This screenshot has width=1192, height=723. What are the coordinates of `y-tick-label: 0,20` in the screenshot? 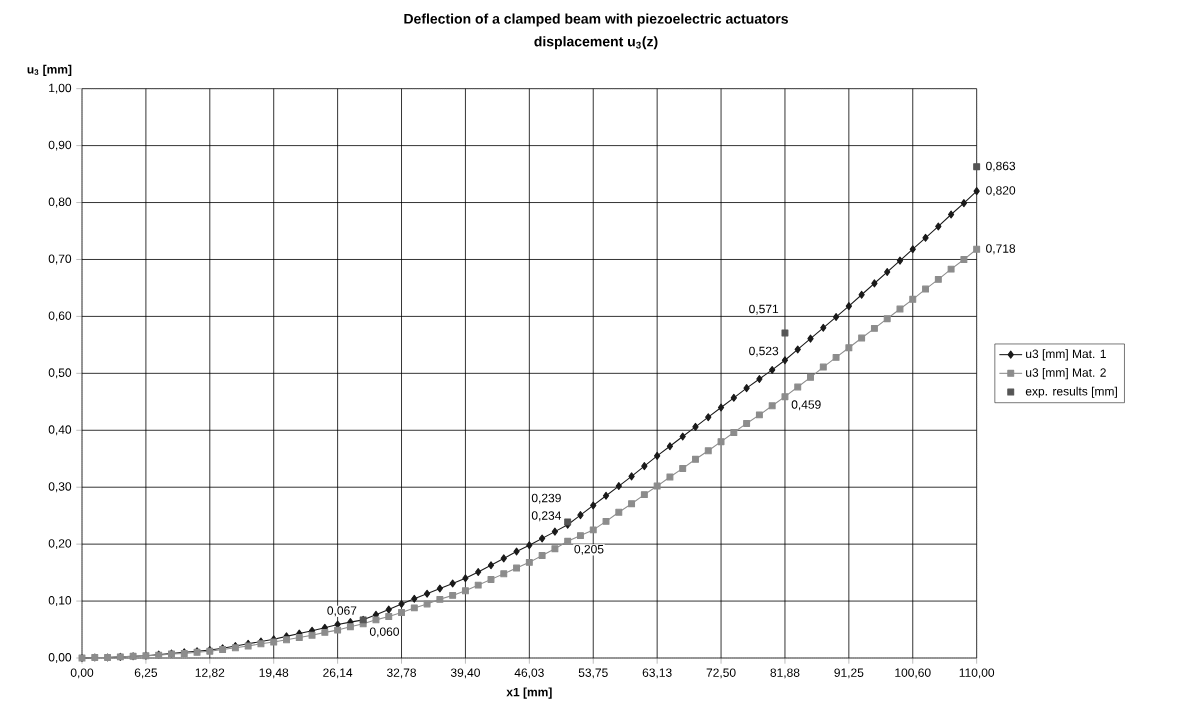 It's located at (60, 544).